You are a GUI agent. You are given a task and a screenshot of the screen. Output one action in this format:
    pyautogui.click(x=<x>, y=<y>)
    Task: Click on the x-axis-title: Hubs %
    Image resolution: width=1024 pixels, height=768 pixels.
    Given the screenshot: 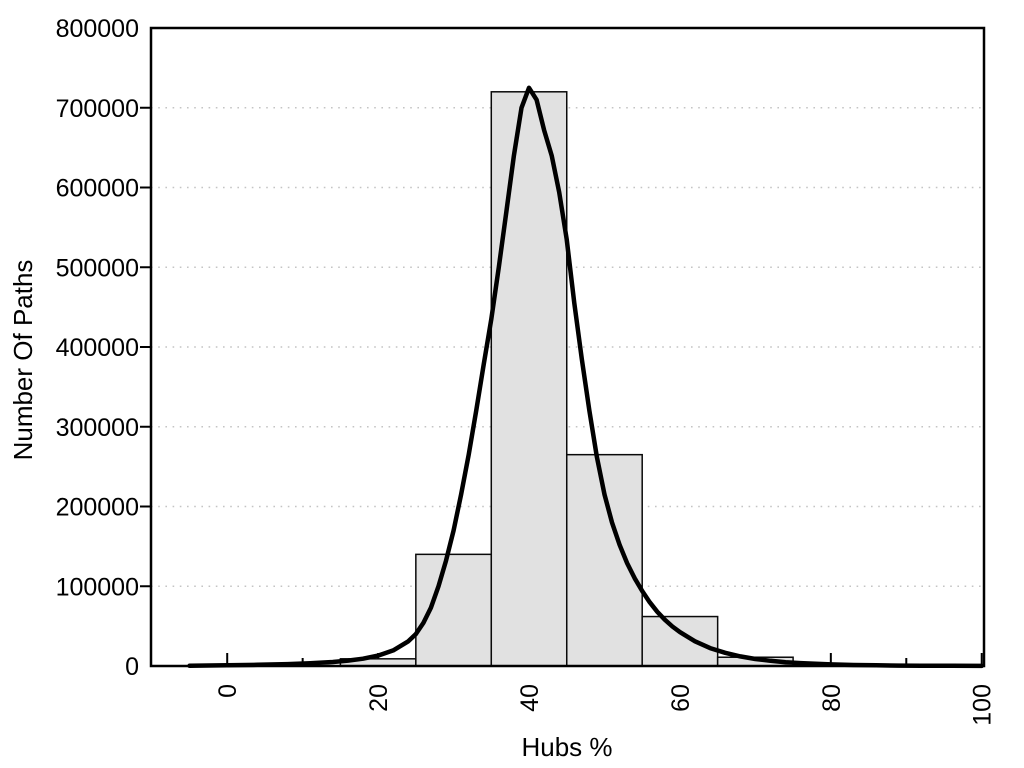 What is the action you would take?
    pyautogui.click(x=566, y=747)
    